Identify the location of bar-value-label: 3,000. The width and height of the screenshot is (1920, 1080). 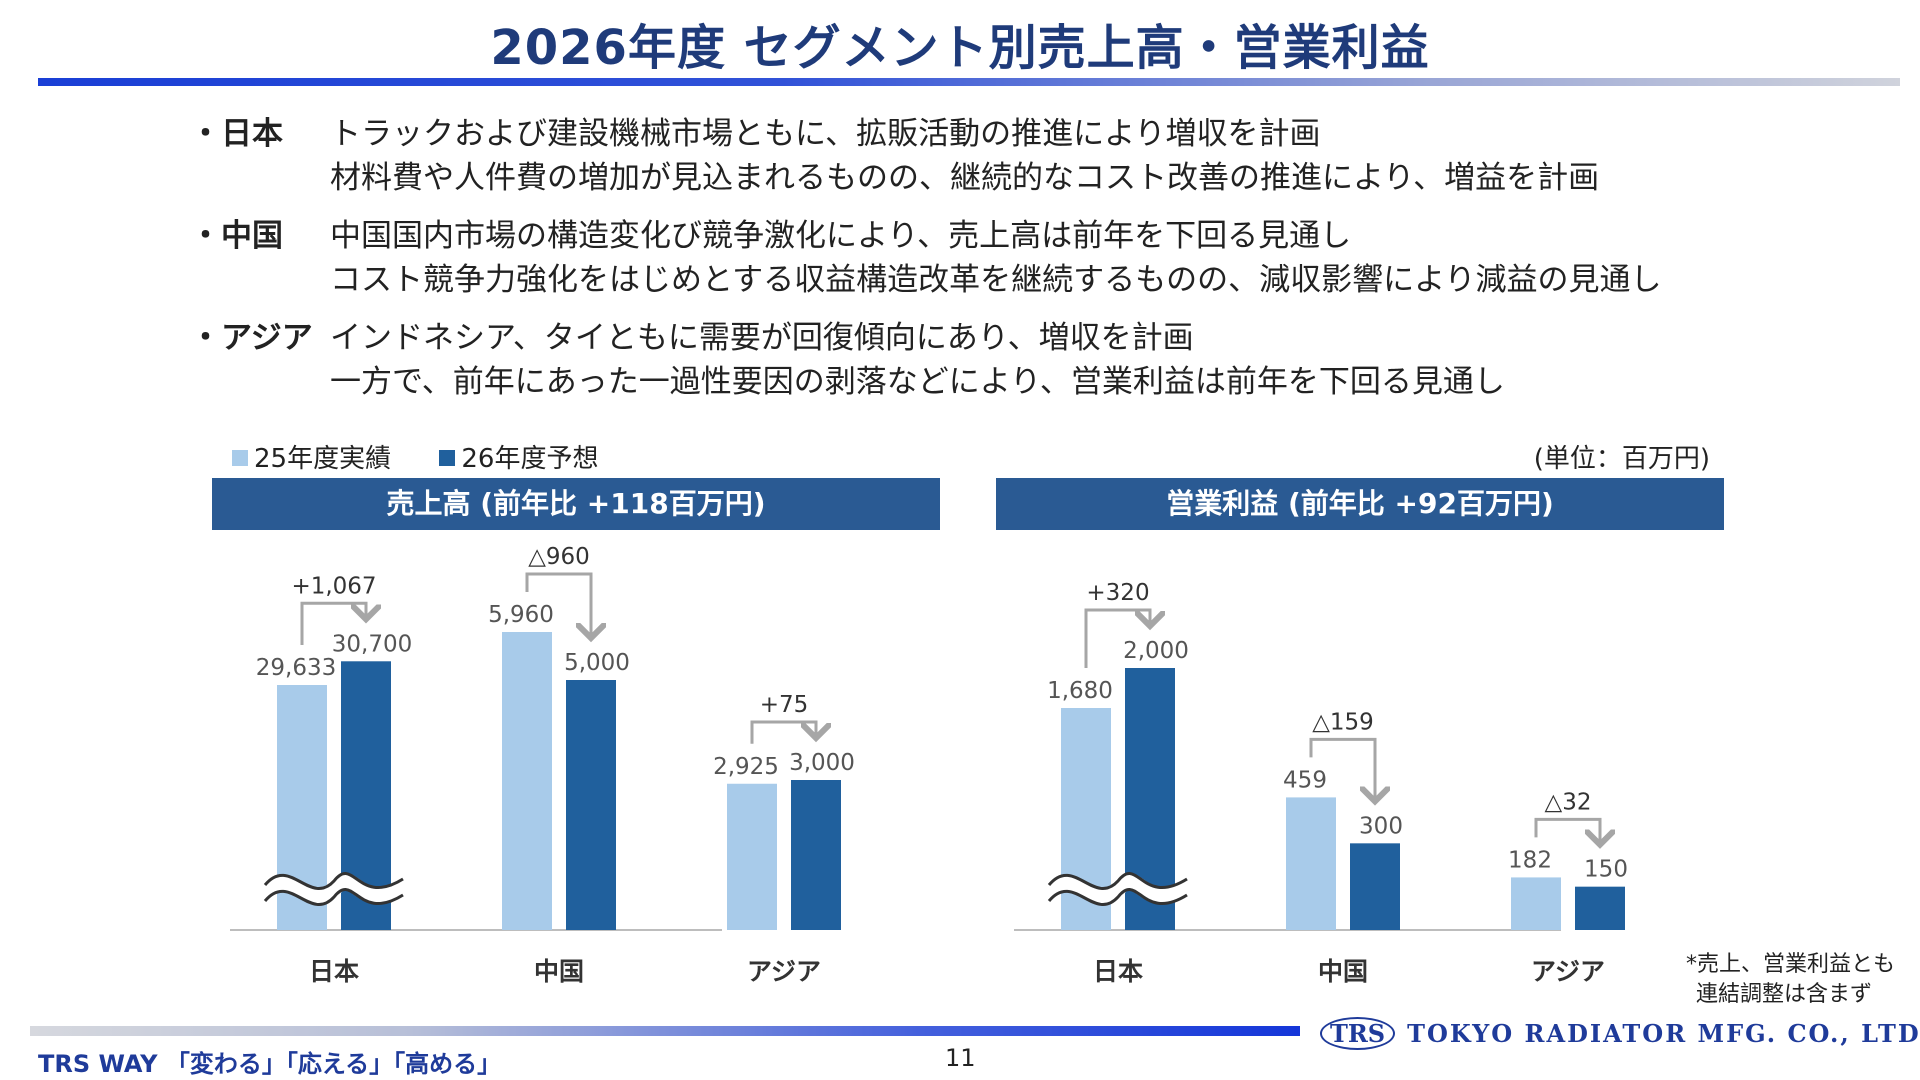
(822, 763).